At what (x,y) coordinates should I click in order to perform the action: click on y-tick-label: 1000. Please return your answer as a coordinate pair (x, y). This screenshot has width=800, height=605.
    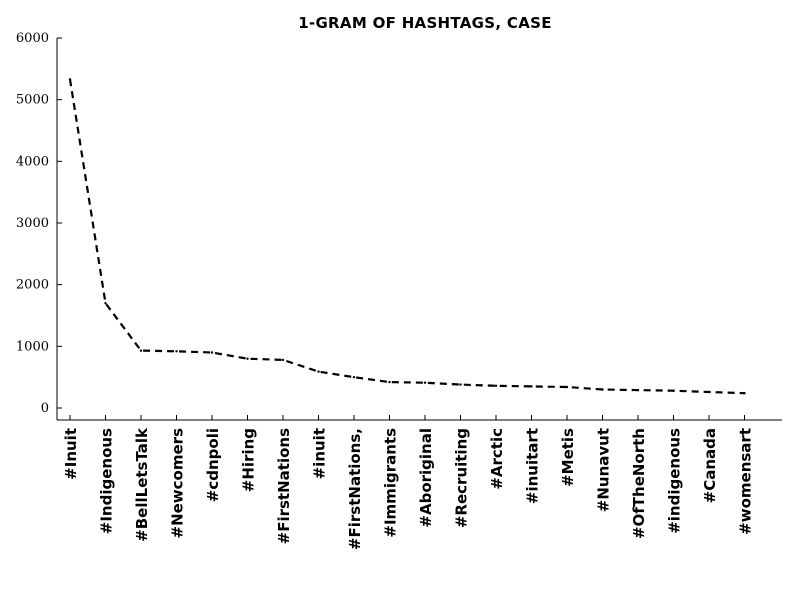
    Looking at the image, I should click on (32, 346).